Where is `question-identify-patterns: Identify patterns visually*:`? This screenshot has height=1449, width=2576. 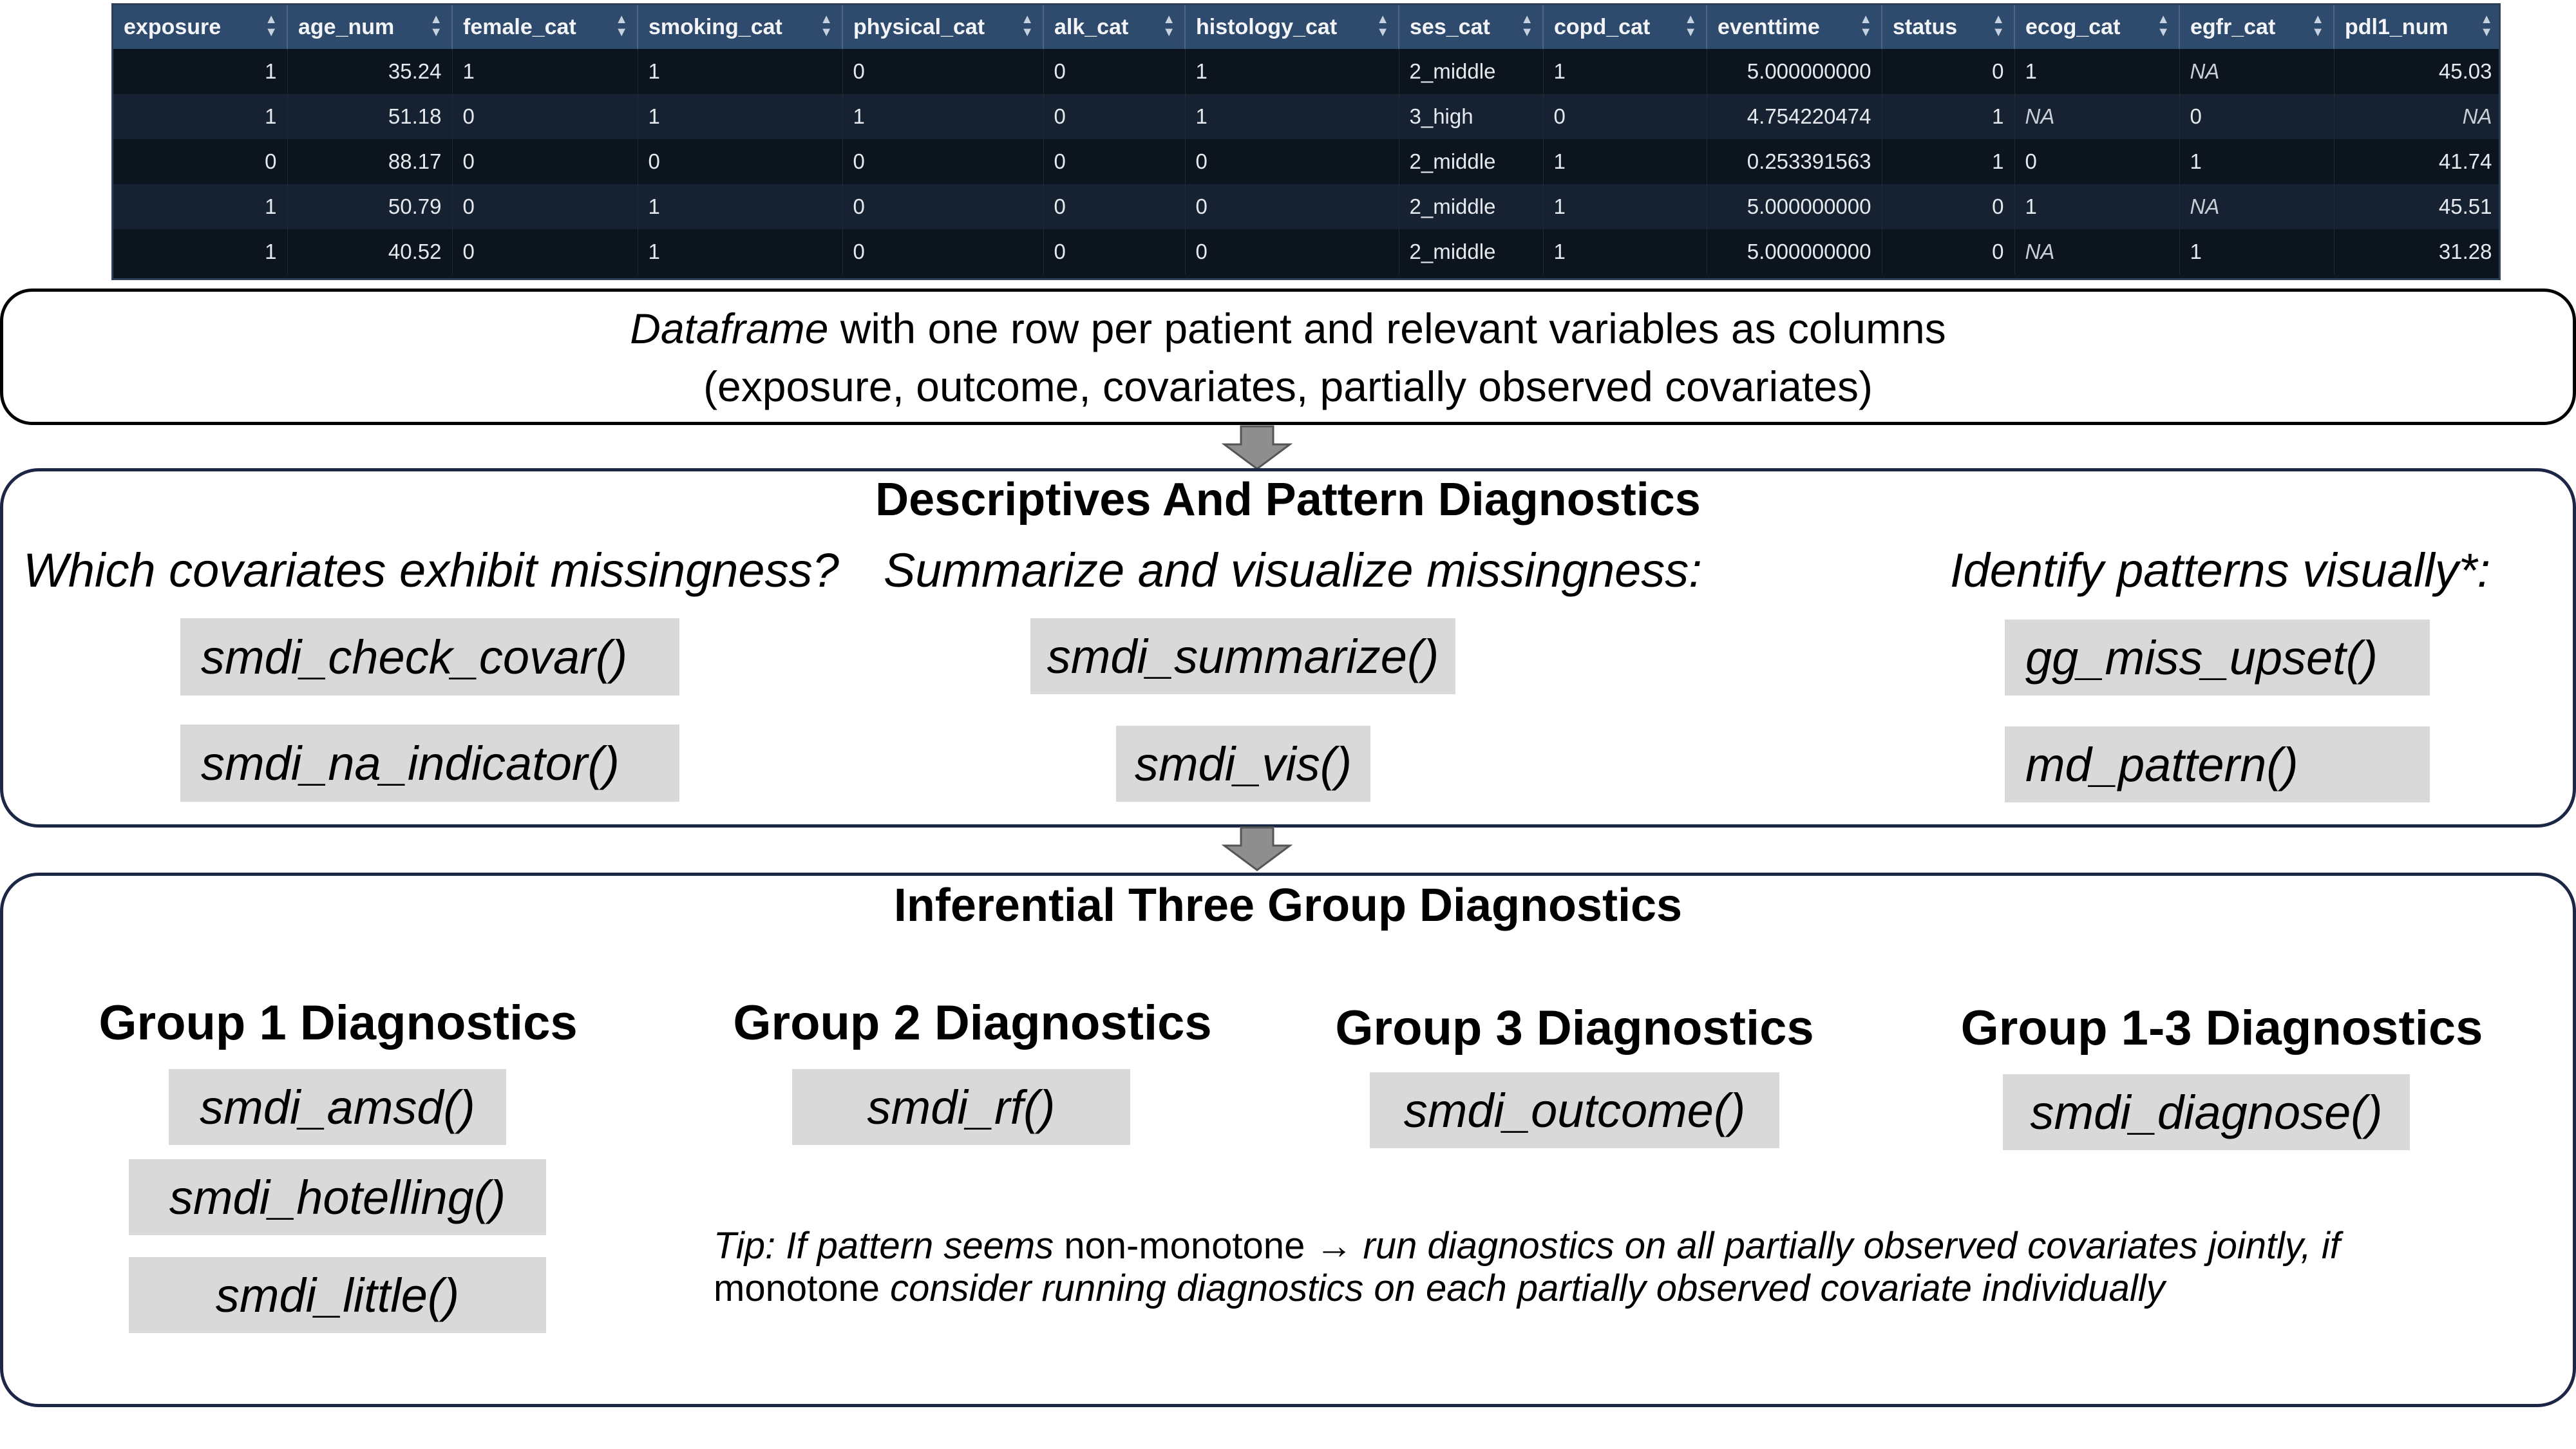
question-identify-patterns: Identify patterns visually*: is located at coordinates (2220, 570).